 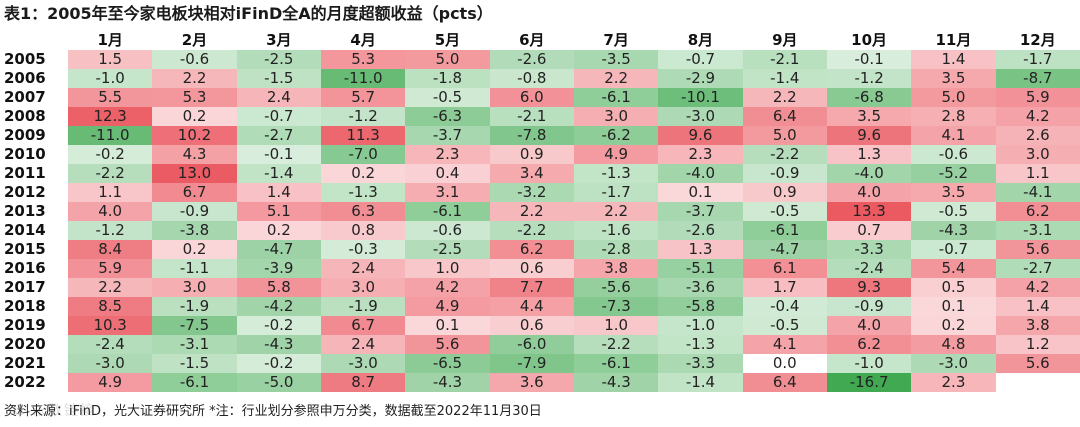 I want to click on heat-cell: -4.0, so click(x=869, y=173).